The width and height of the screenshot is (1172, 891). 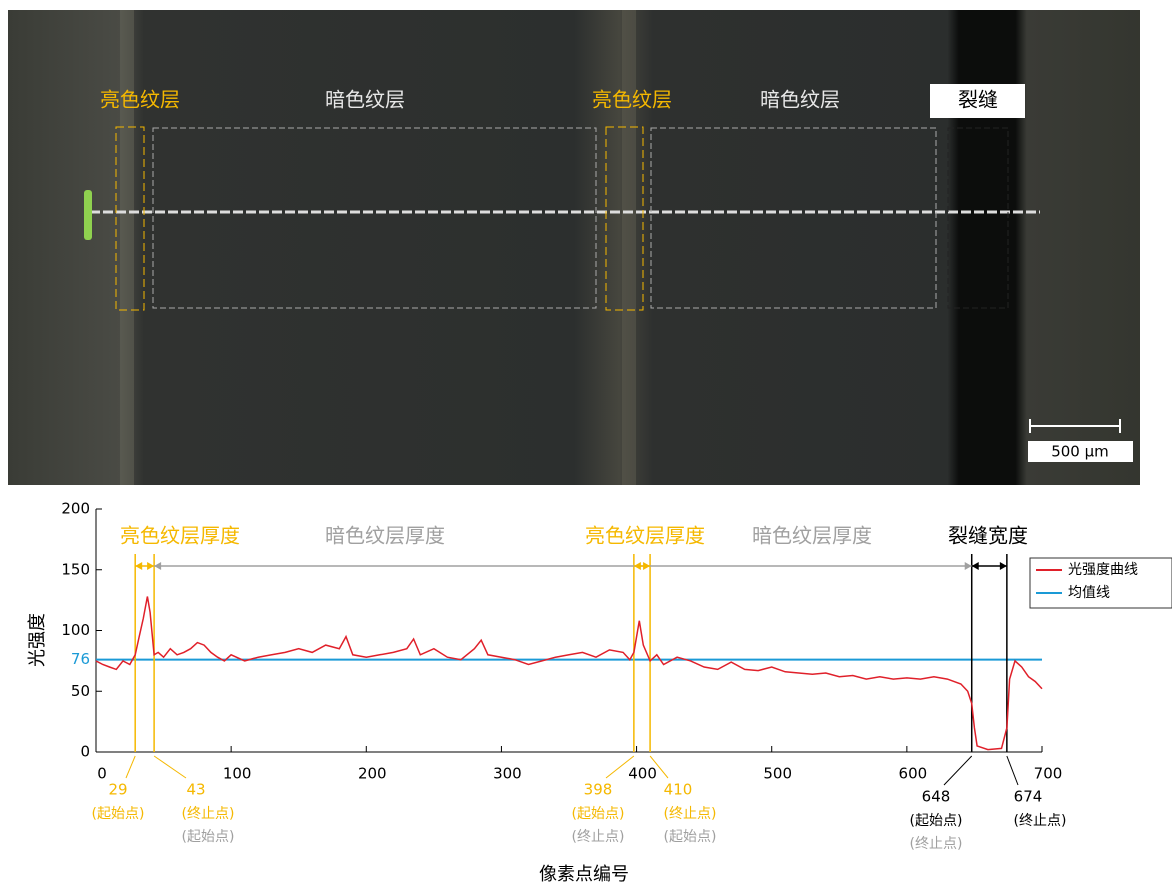 I want to click on y-tick-label: 50, so click(x=80, y=691).